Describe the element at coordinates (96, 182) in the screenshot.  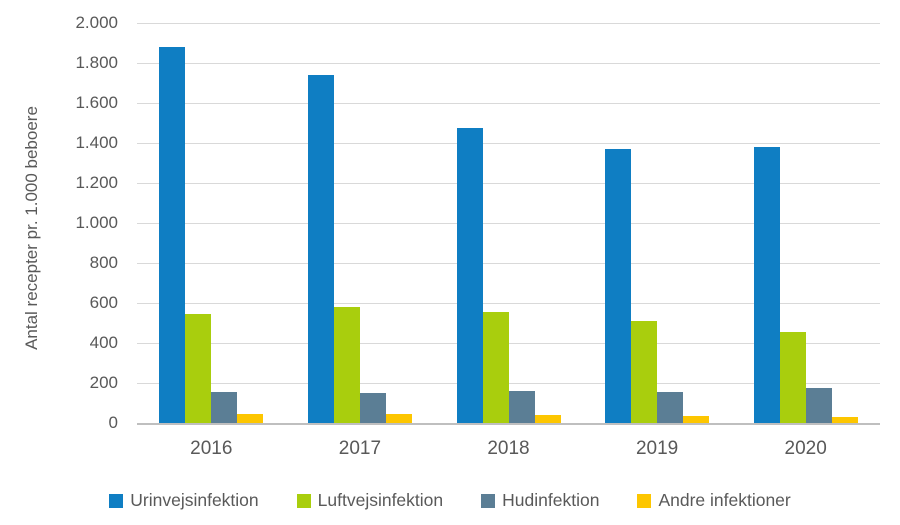
I see `y-tick-label: 1.200` at that location.